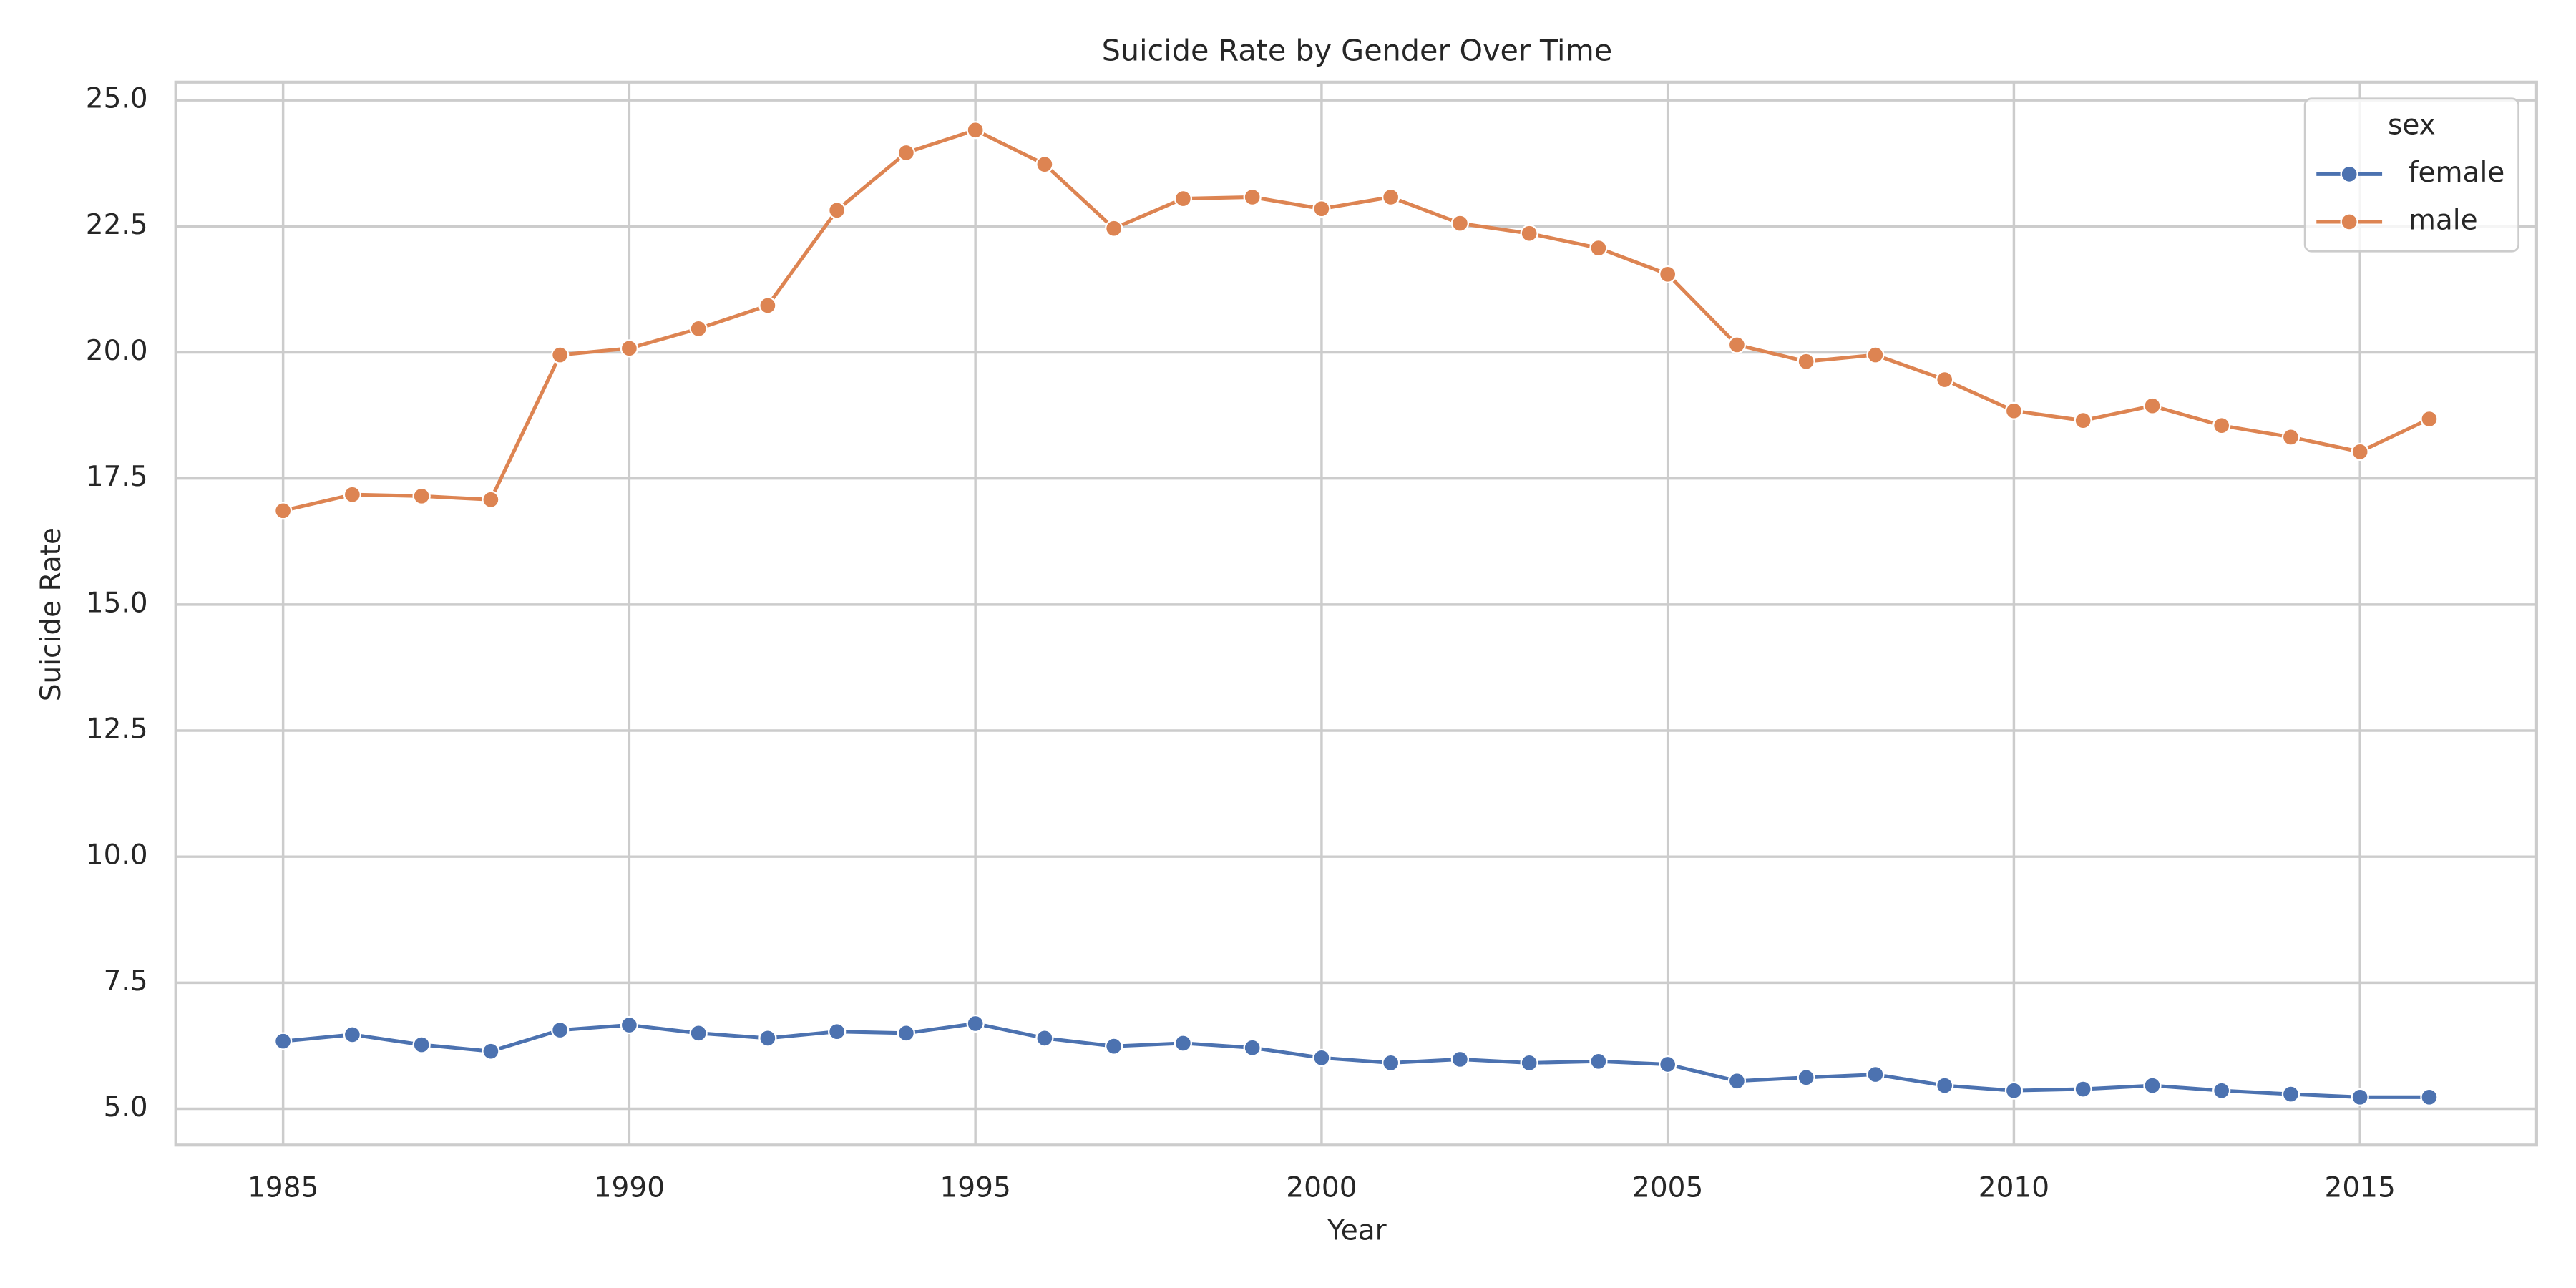  Describe the element at coordinates (2014, 1188) in the screenshot. I see `x-tick-label: 2010` at that location.